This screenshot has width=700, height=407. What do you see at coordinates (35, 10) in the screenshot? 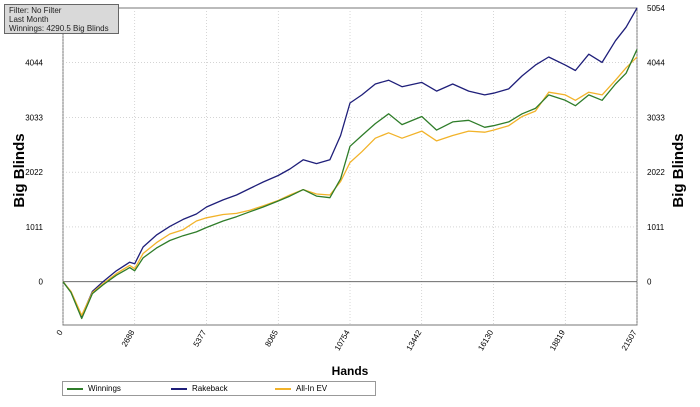
I see `filter-label: Filter: No Filter` at bounding box center [35, 10].